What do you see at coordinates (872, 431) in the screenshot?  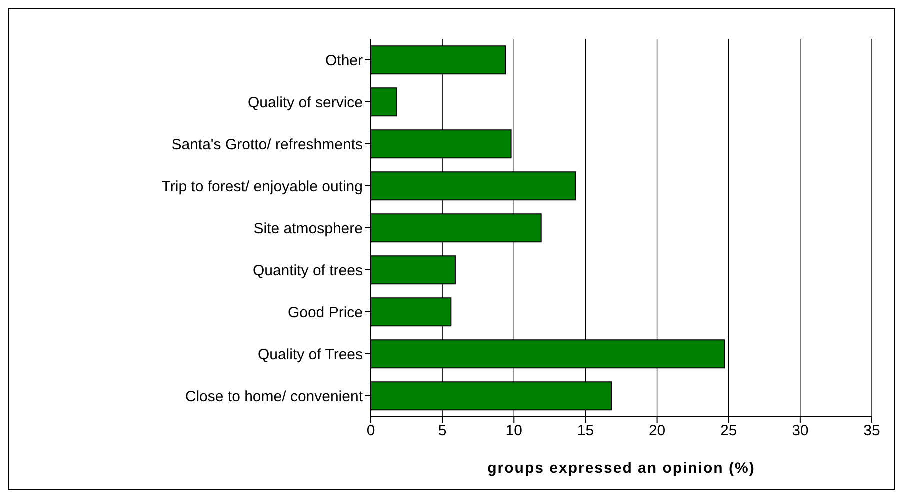 I see `x-tick-label: 35` at bounding box center [872, 431].